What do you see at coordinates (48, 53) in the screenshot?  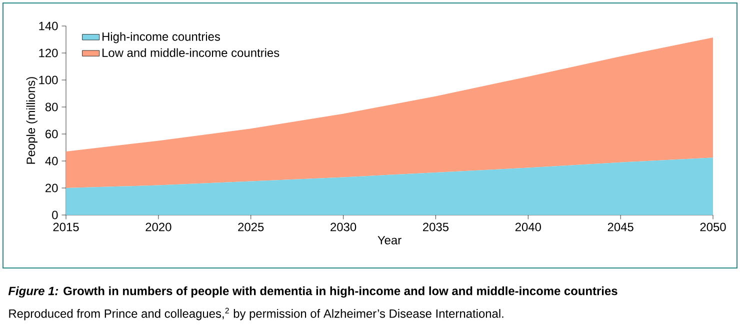 I see `y-tick-label: 120` at bounding box center [48, 53].